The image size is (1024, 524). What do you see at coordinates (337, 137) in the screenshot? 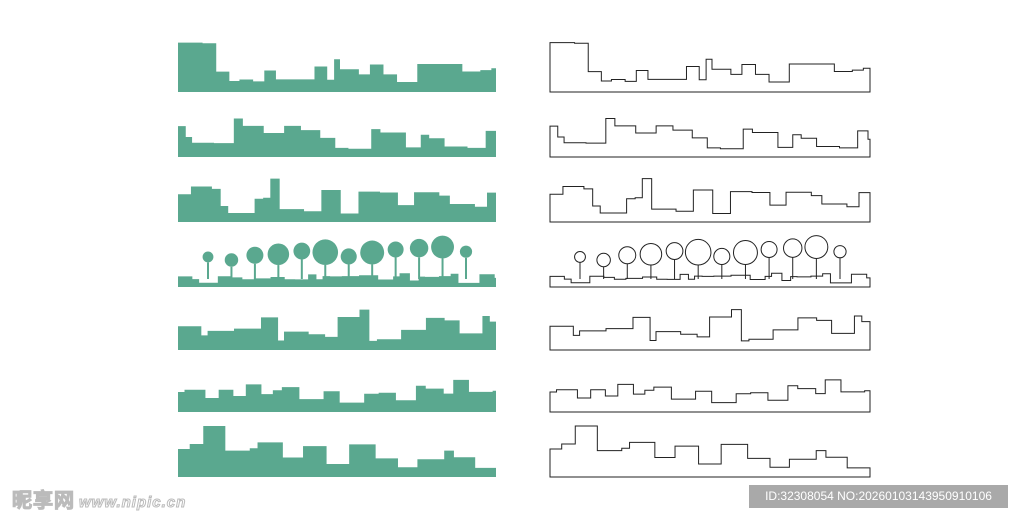
I see `skyline-downtown-filled` at bounding box center [337, 137].